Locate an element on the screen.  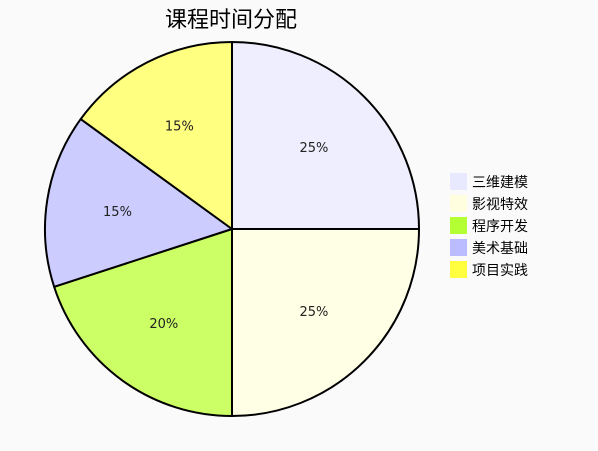
legend-label: 程序开发 is located at coordinates (500, 227).